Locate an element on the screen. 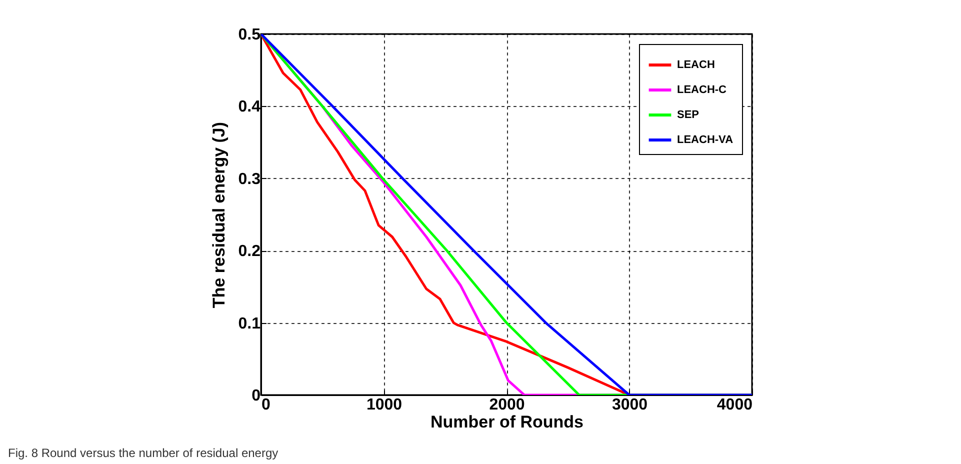  legend-label: LEACH-VA is located at coordinates (705, 140).